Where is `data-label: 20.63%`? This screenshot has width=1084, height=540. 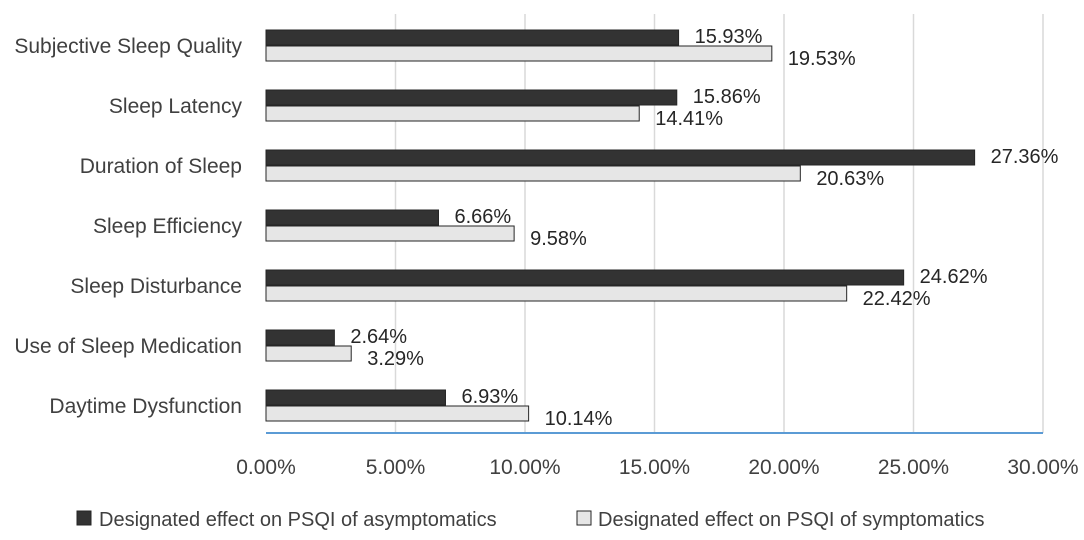 data-label: 20.63% is located at coordinates (850, 179).